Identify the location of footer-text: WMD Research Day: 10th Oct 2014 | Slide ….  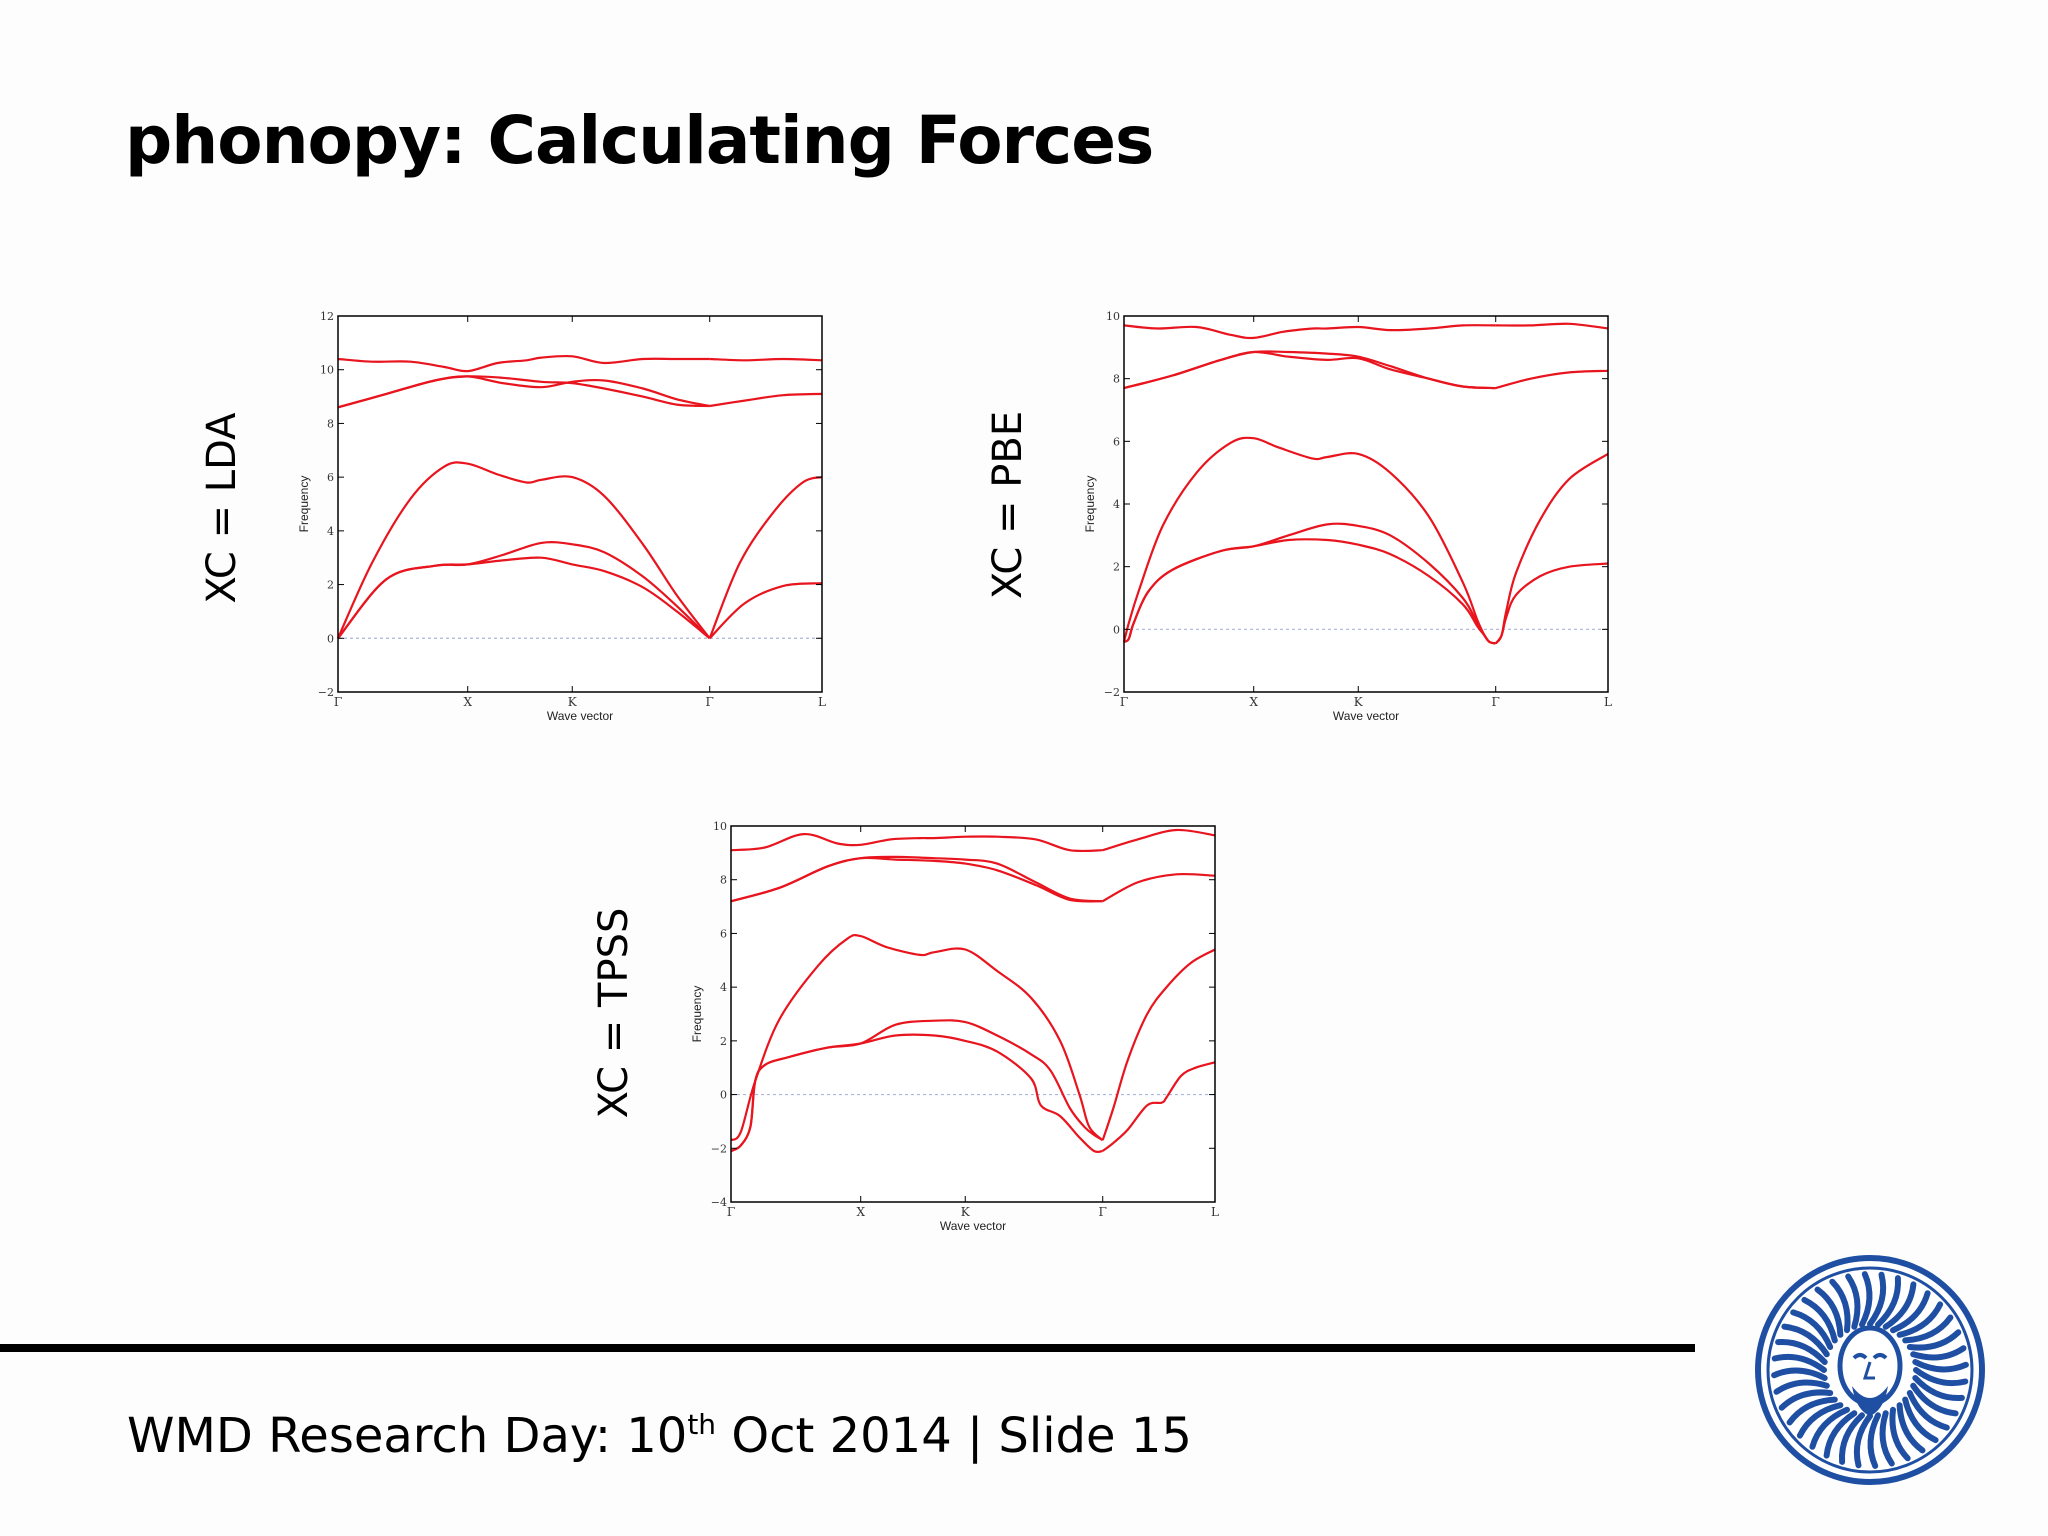
(659, 1436).